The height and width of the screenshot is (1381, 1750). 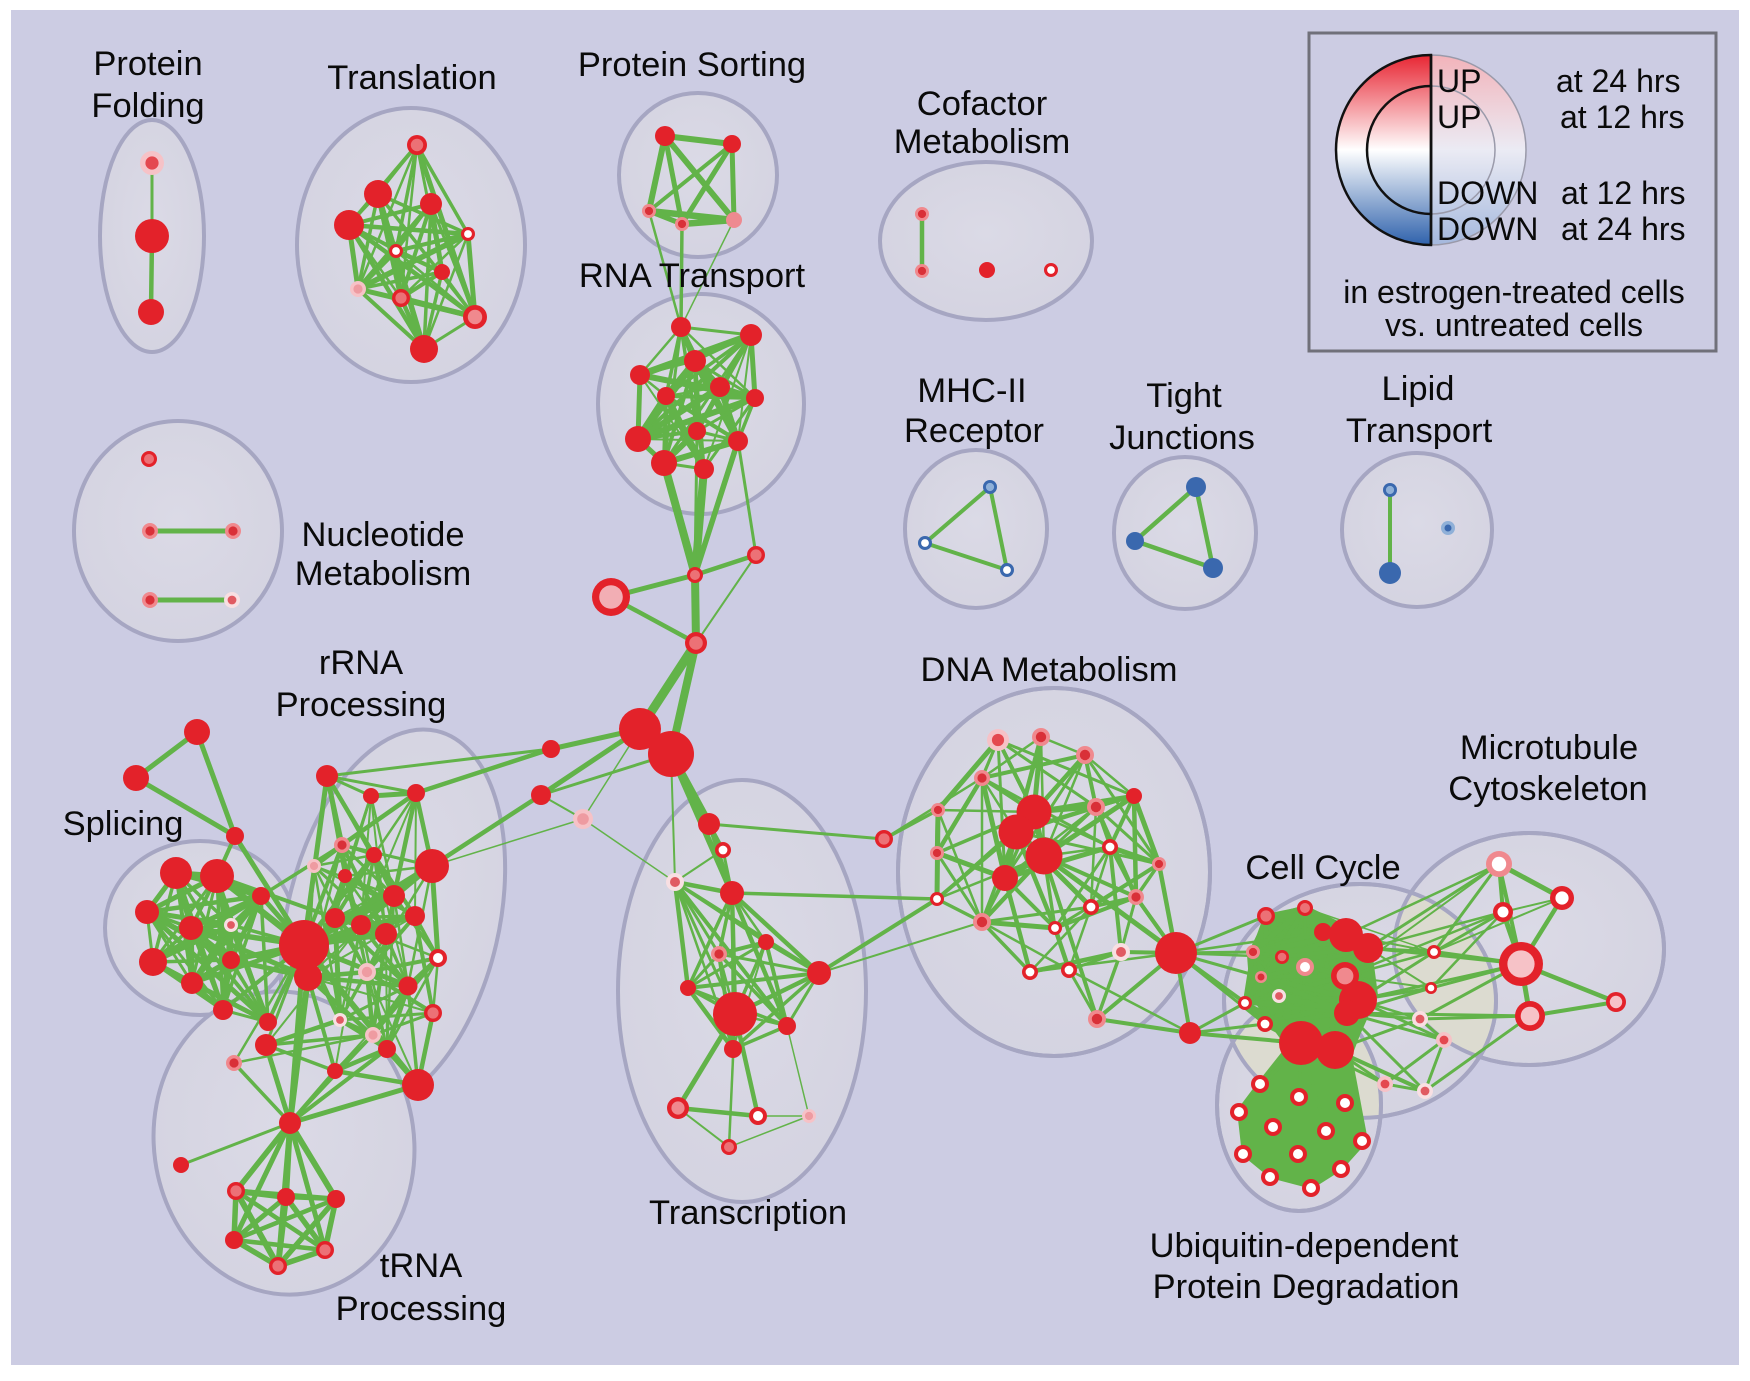 What do you see at coordinates (382, 535) in the screenshot?
I see `svg-text: Nucleotide` at bounding box center [382, 535].